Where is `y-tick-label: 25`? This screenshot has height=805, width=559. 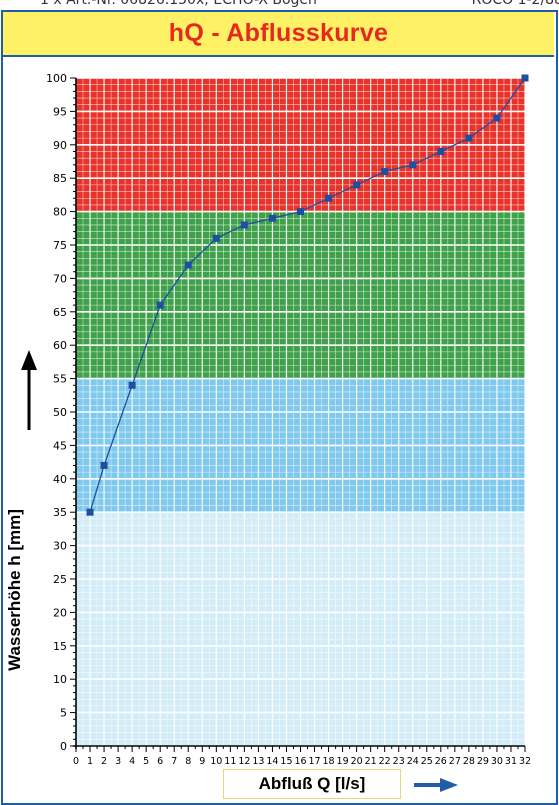 y-tick-label: 25 is located at coordinates (60, 579).